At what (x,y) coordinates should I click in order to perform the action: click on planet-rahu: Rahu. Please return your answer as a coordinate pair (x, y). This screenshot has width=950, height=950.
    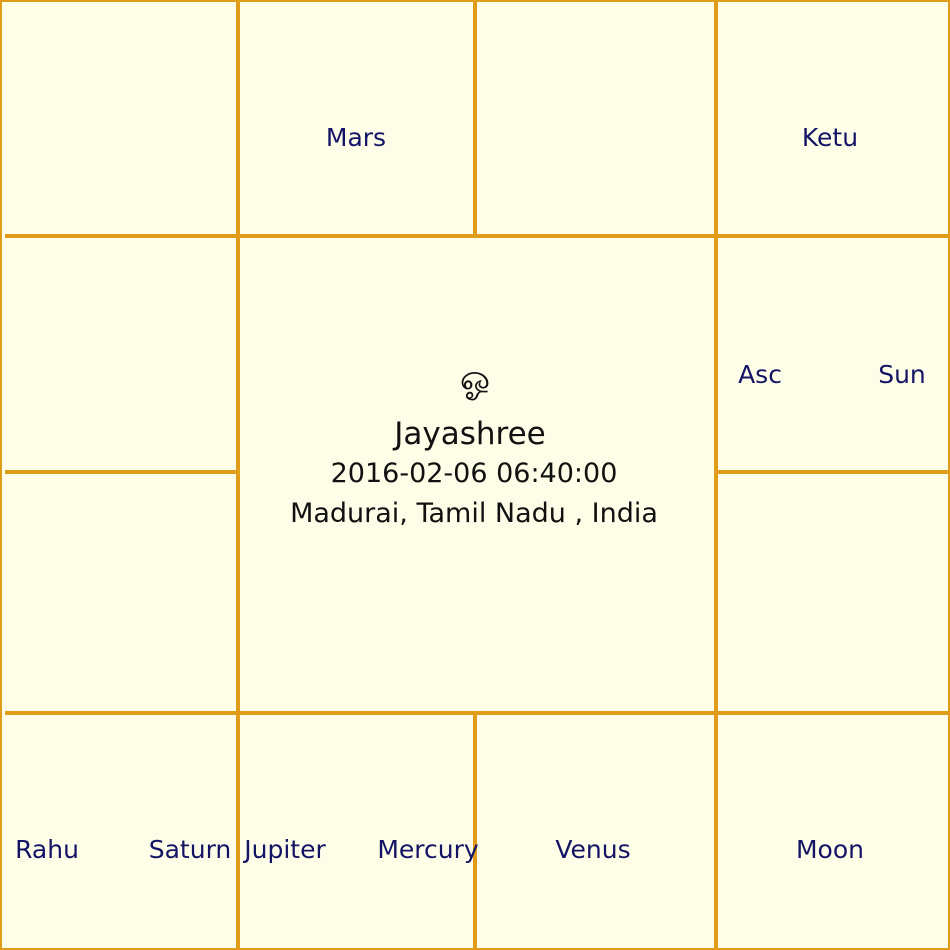
    Looking at the image, I should click on (47, 849).